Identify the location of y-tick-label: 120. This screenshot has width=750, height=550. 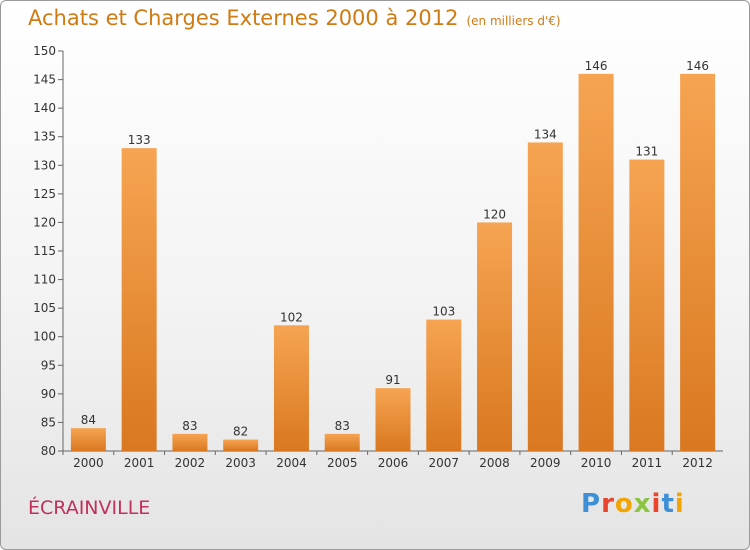
(44, 222).